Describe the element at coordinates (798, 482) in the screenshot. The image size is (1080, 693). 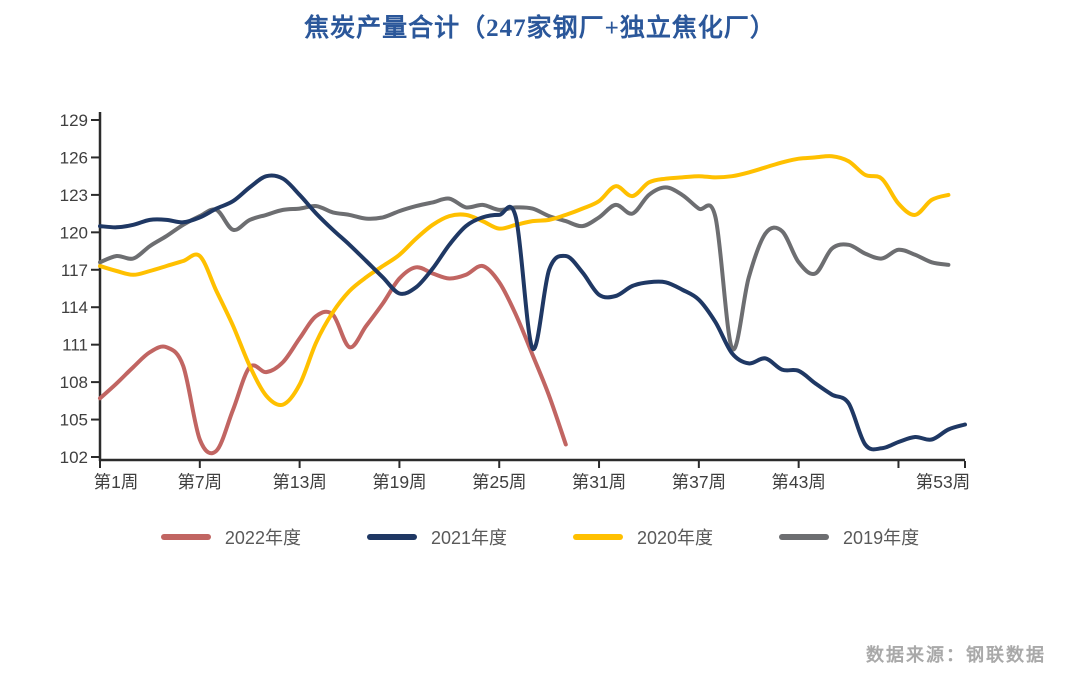
I see `x-axis-label: 第43周` at that location.